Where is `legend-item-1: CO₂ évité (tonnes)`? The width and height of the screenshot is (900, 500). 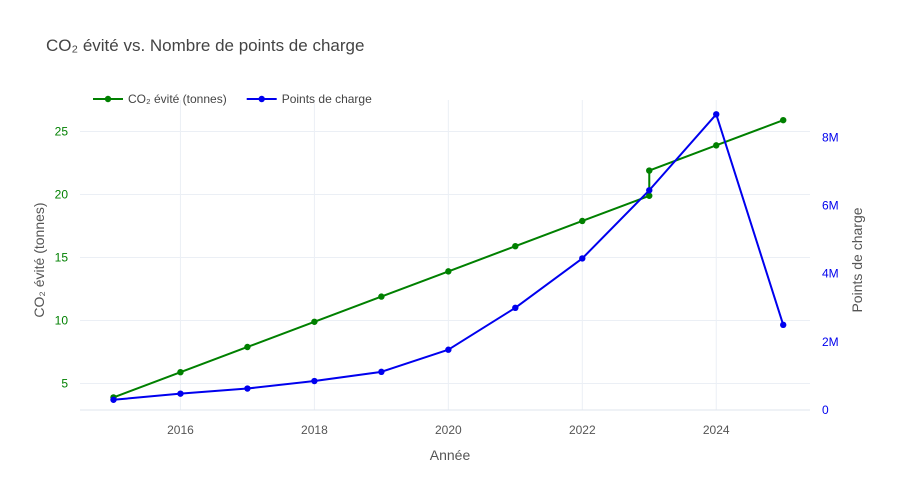 legend-item-1: CO₂ évité (tonnes) is located at coordinates (160, 99).